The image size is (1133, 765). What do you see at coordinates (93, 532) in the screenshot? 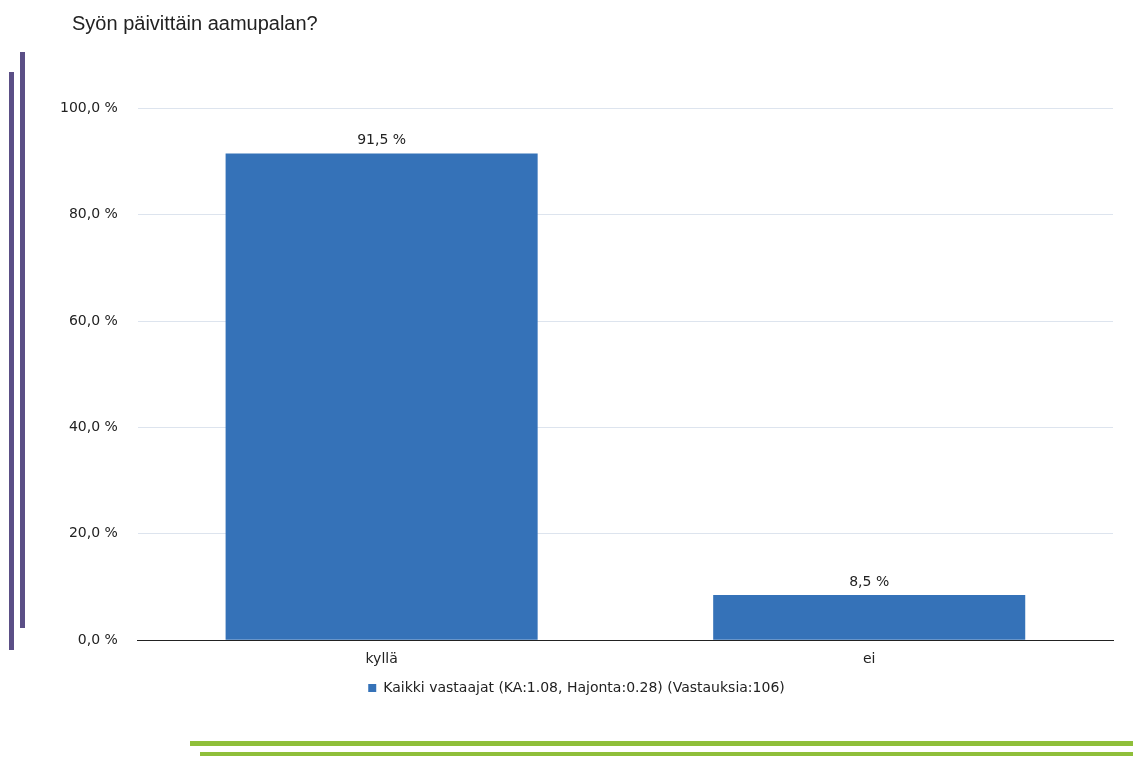
I see `y-tick-label: 20,0 %` at bounding box center [93, 532].